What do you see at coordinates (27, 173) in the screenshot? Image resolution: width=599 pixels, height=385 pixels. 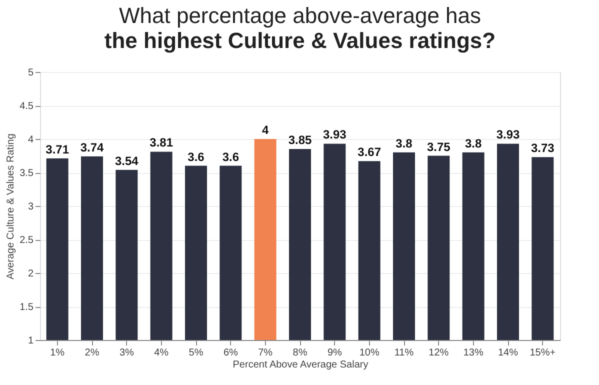 I see `y-tick-label: 3.5` at bounding box center [27, 173].